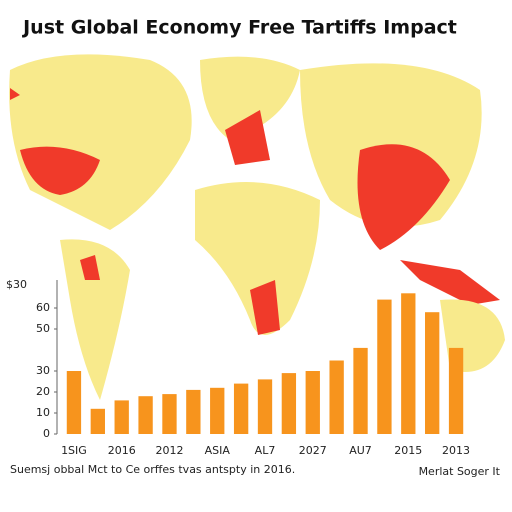 Image resolution: width=512 pixels, height=512 pixels. Describe the element at coordinates (43, 391) in the screenshot. I see `y-tick-label: 20` at that location.